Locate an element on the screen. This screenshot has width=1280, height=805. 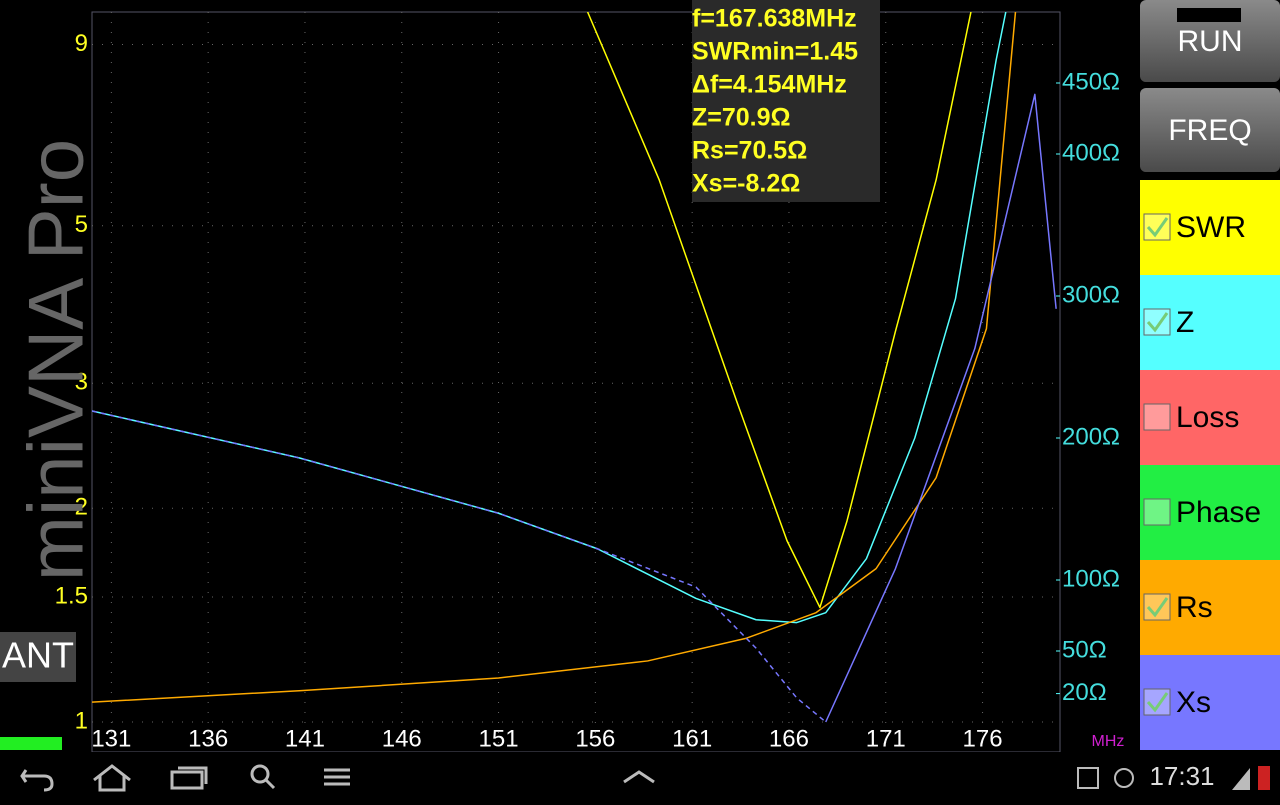
y2-tick-label: 50Ω is located at coordinates (1084, 649).